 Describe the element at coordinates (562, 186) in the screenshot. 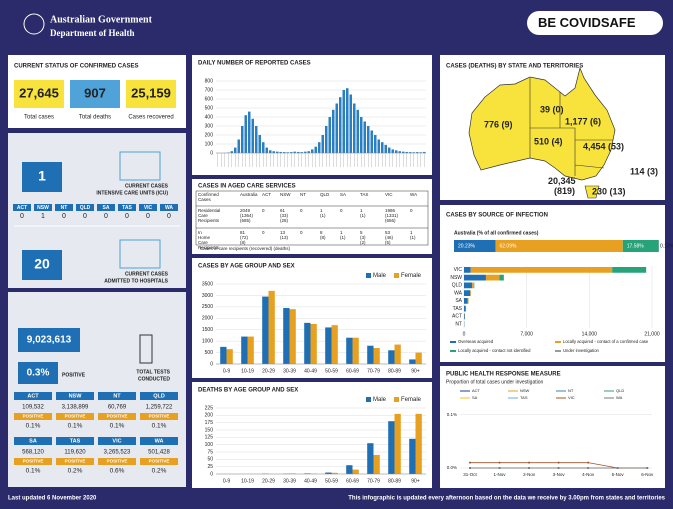

I see `map-label: 20,345 (819)` at that location.